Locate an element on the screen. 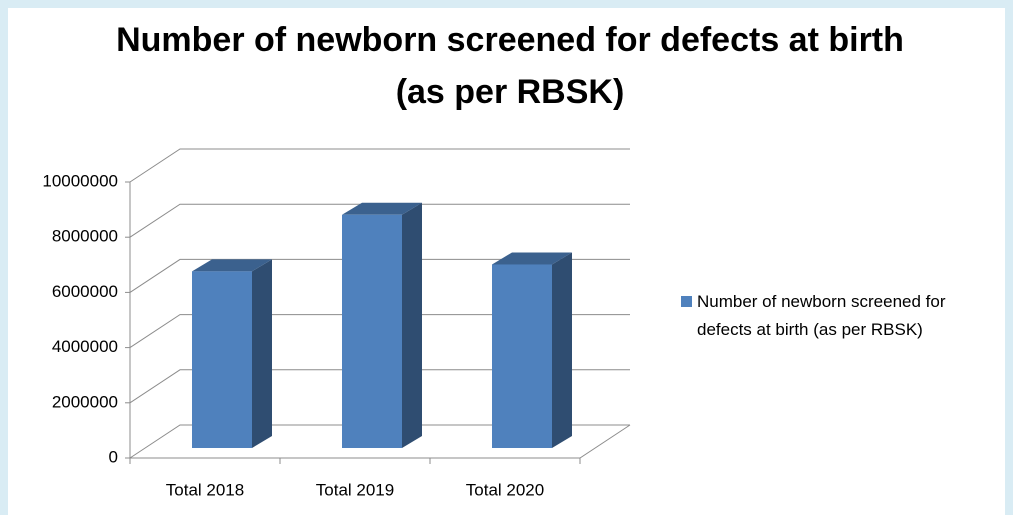  y-tick-label: 6000000 is located at coordinates (85, 291).